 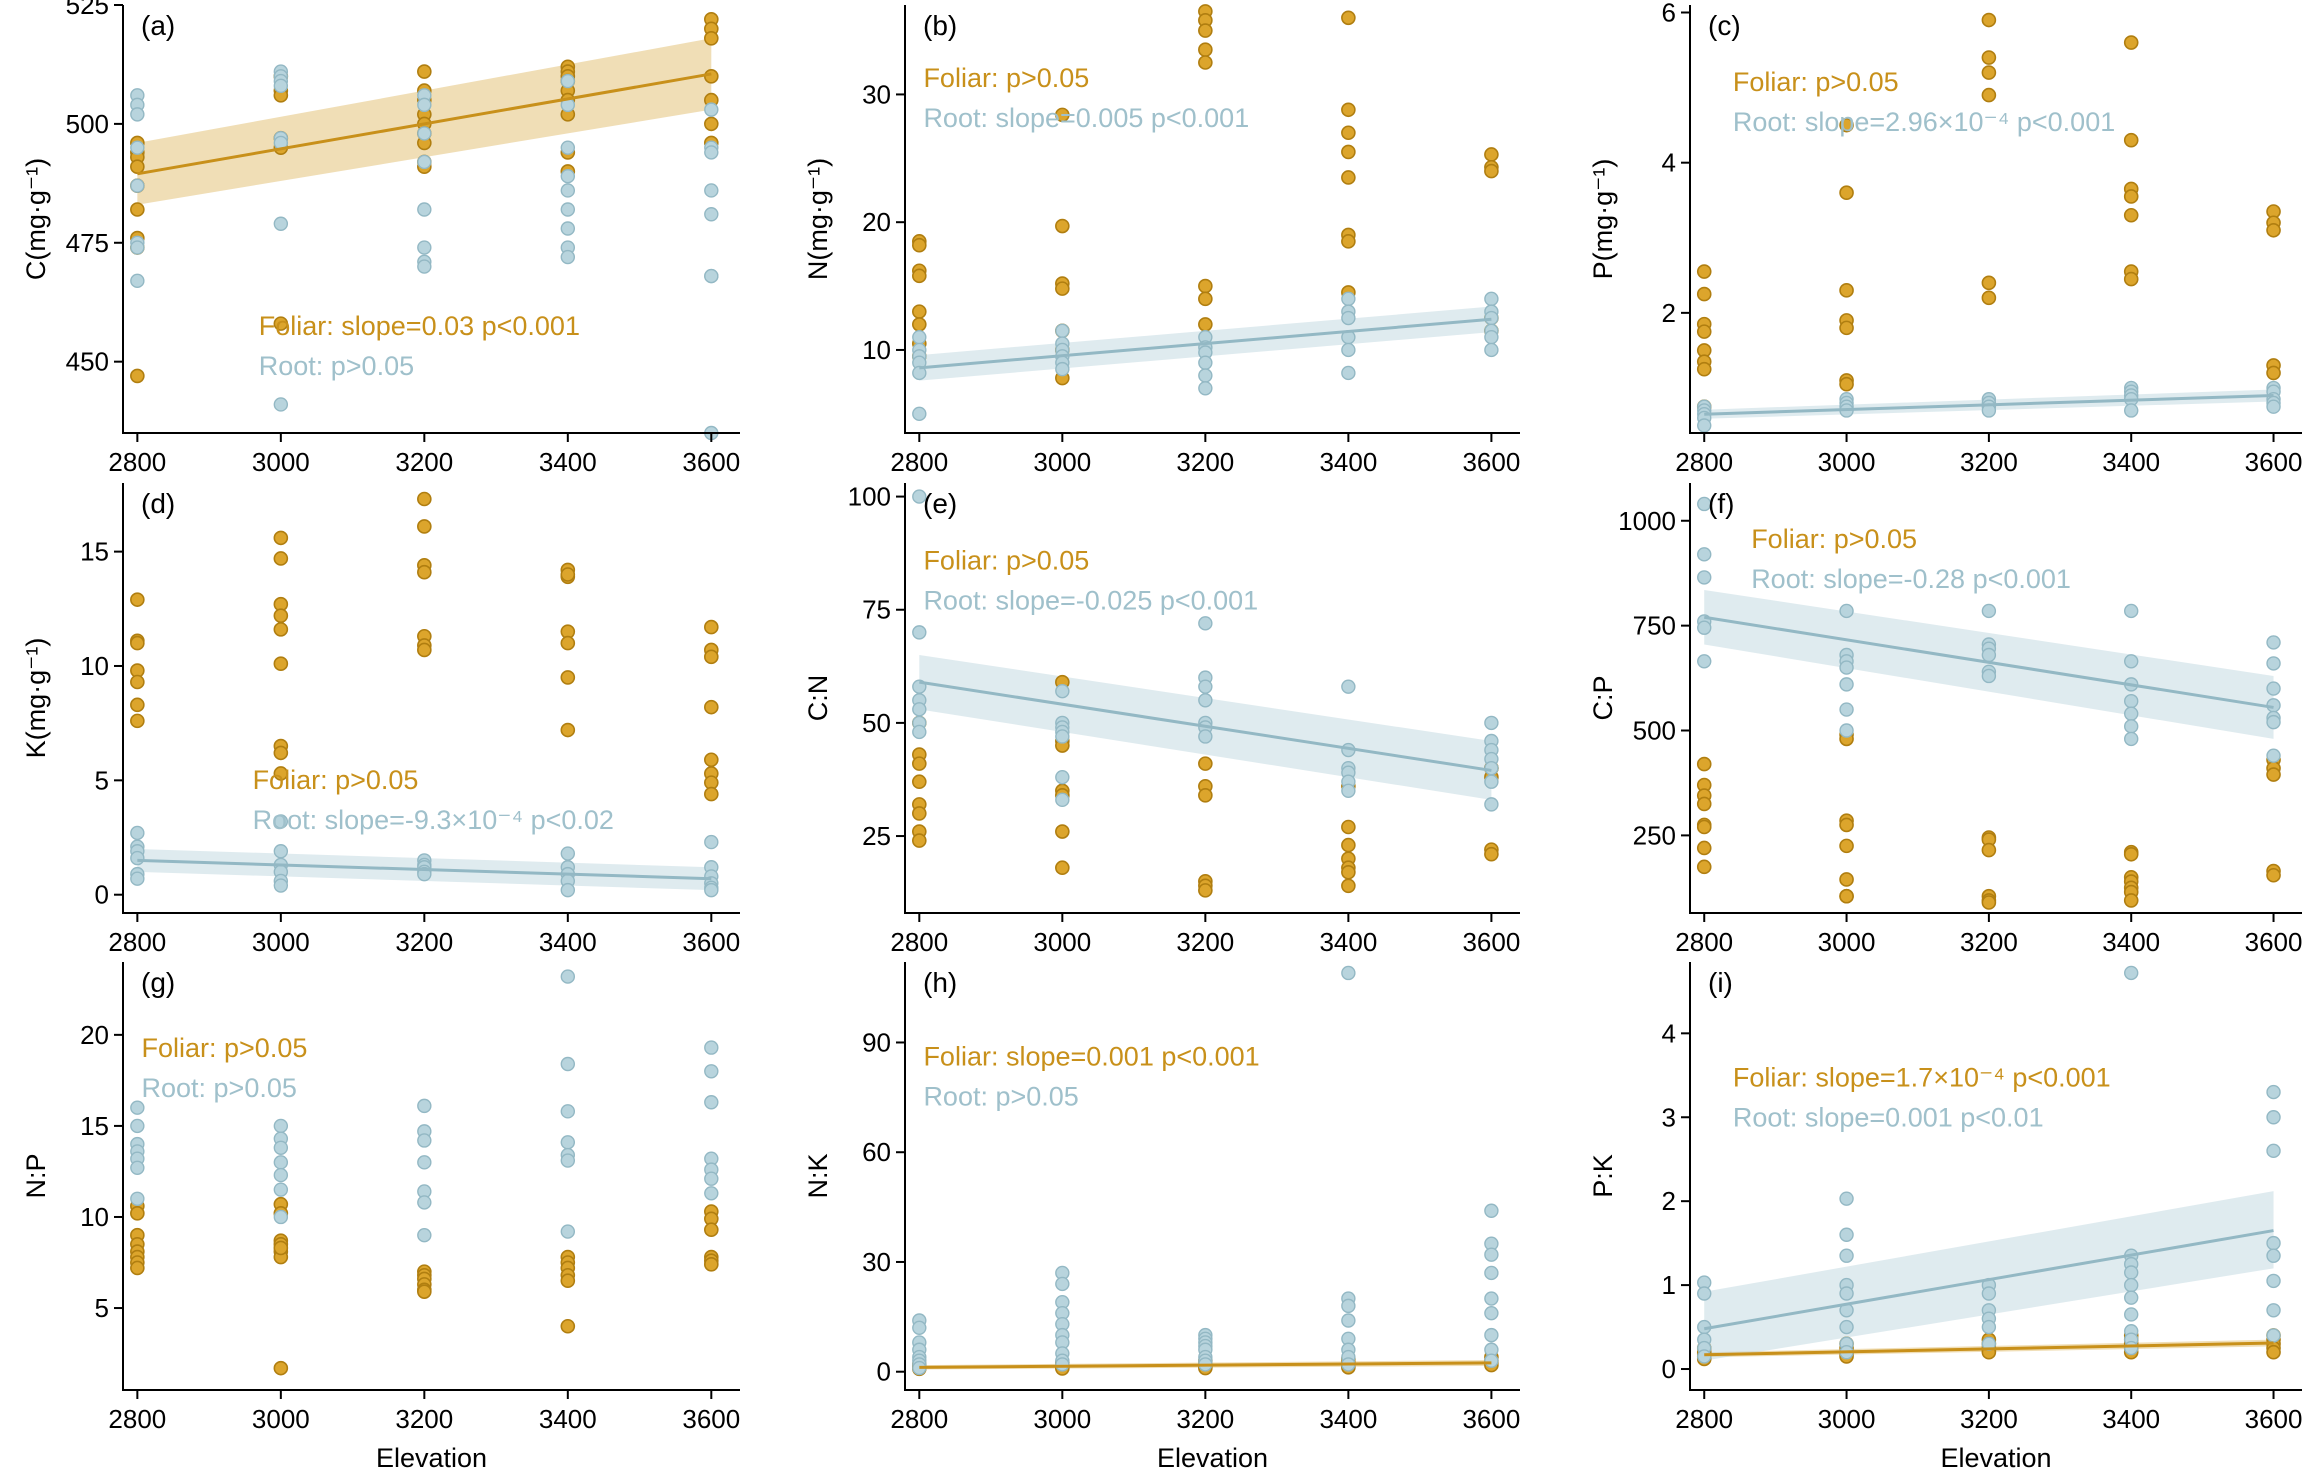 What do you see at coordinates (1704, 1419) in the screenshot?
I see `x-tick-label: 2800` at bounding box center [1704, 1419].